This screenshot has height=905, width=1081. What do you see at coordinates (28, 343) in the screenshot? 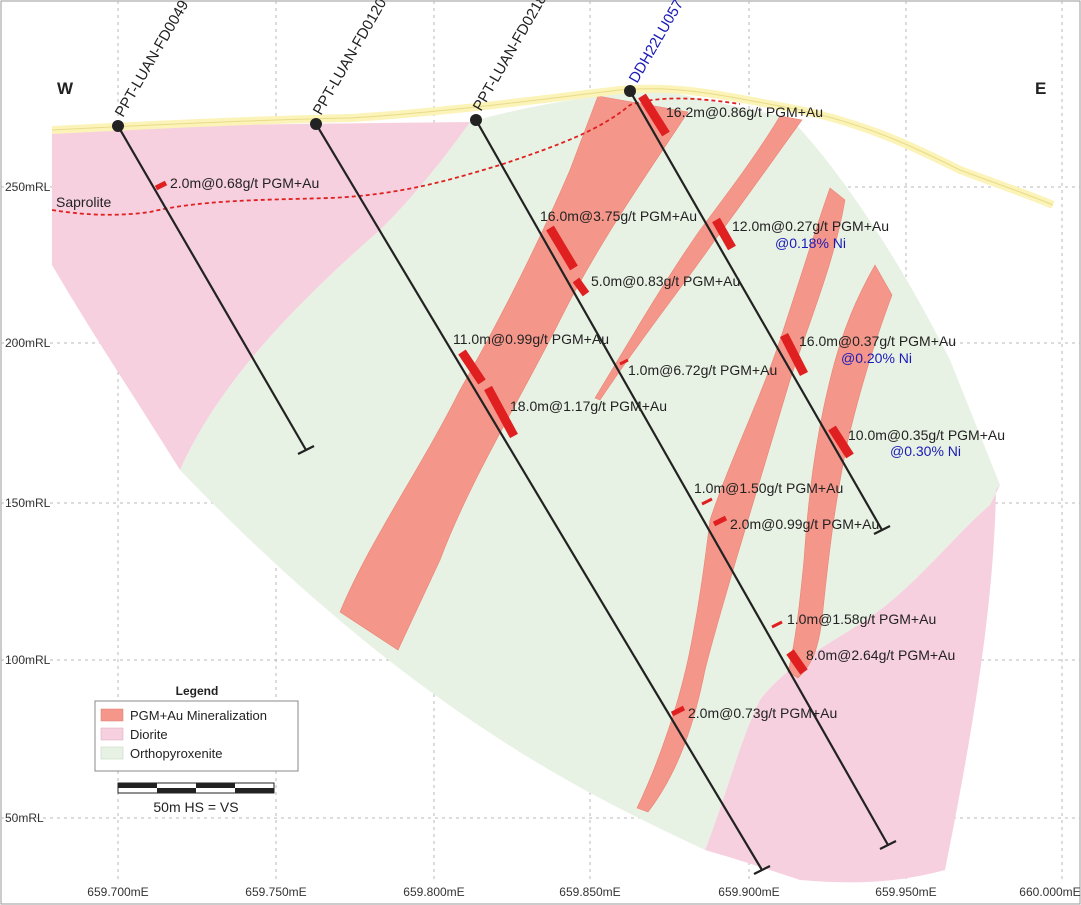
I see `rl-label: 200mRL` at bounding box center [28, 343].